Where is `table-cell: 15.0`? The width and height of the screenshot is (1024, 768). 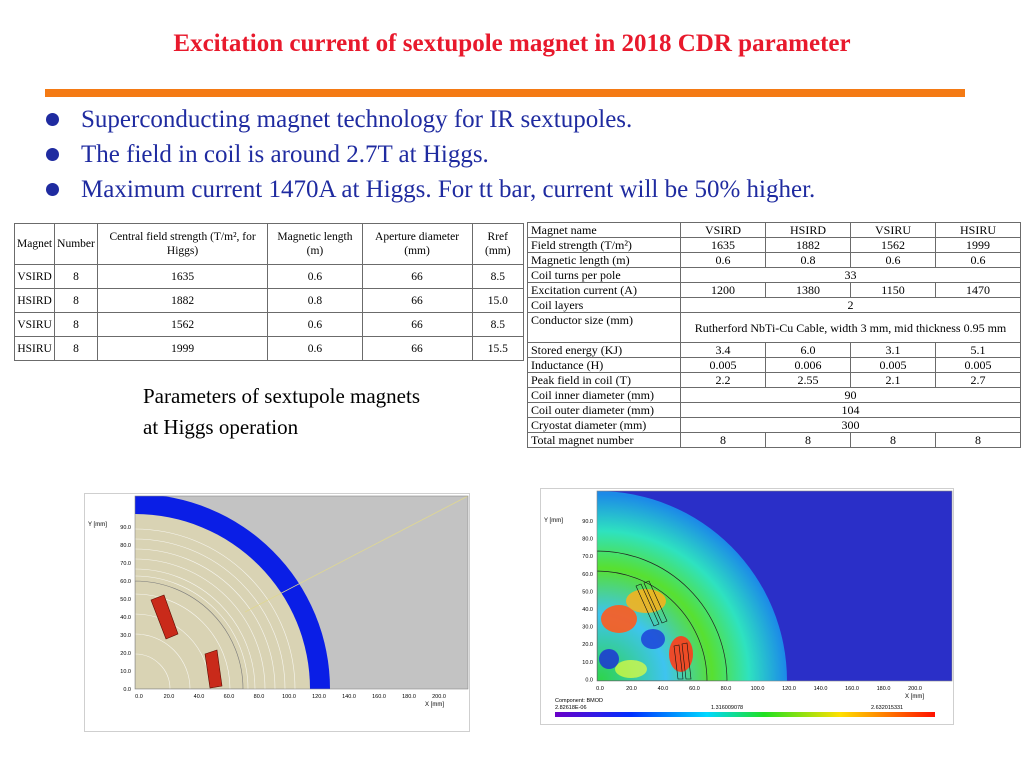 table-cell: 15.0 is located at coordinates (498, 300).